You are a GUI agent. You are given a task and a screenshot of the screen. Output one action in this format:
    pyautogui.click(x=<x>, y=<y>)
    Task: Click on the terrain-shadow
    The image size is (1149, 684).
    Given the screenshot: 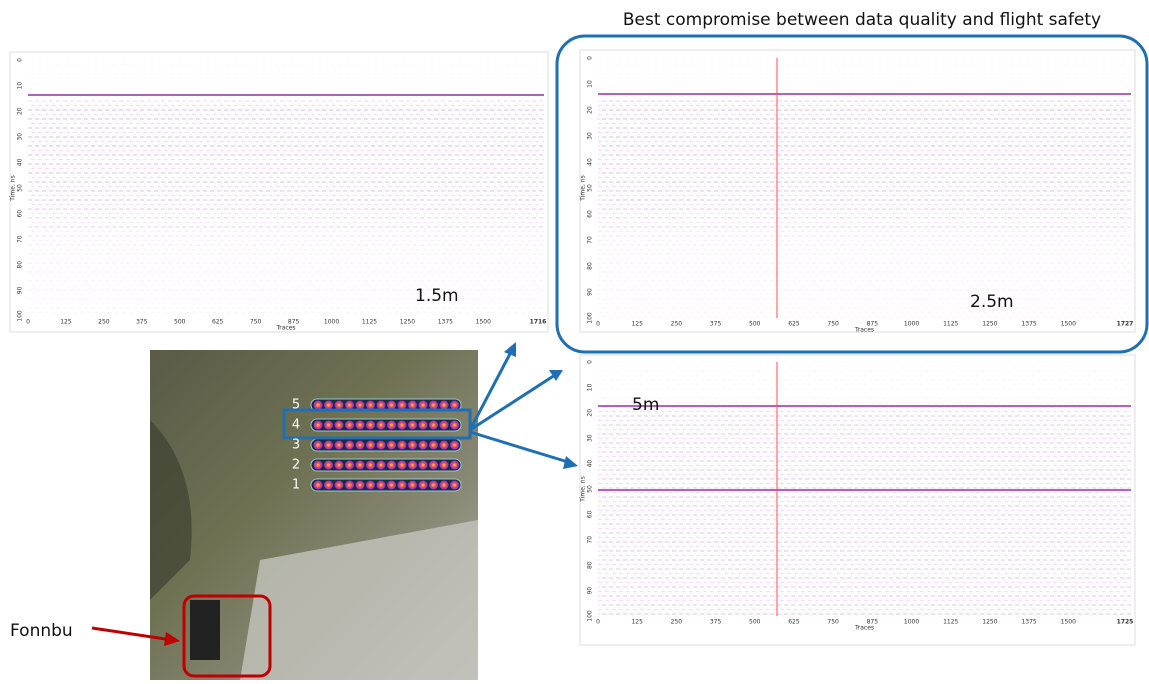 What is the action you would take?
    pyautogui.click(x=171, y=510)
    